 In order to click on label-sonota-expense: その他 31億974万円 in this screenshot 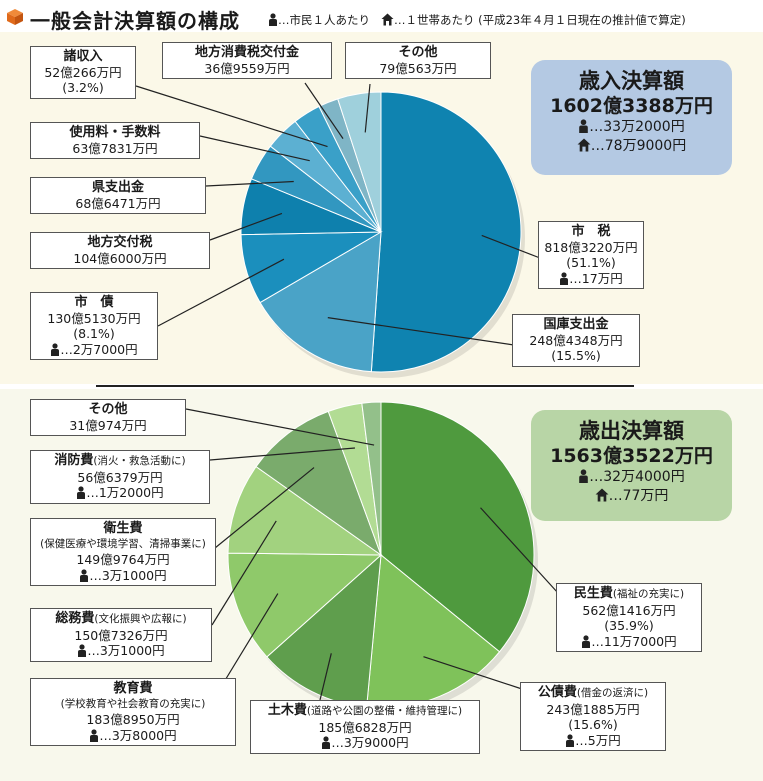, I will do `click(108, 417)`.